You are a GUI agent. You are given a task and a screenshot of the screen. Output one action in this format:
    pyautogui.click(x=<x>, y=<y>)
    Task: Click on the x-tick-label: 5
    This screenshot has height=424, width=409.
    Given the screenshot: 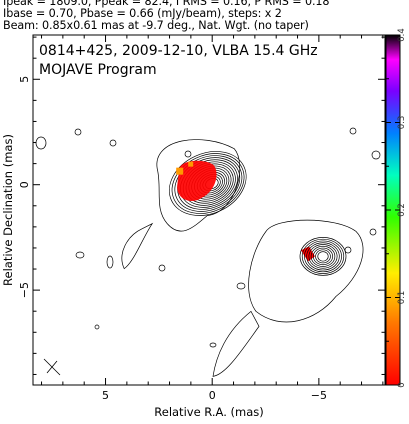 What is the action you would take?
    pyautogui.click(x=105, y=395)
    